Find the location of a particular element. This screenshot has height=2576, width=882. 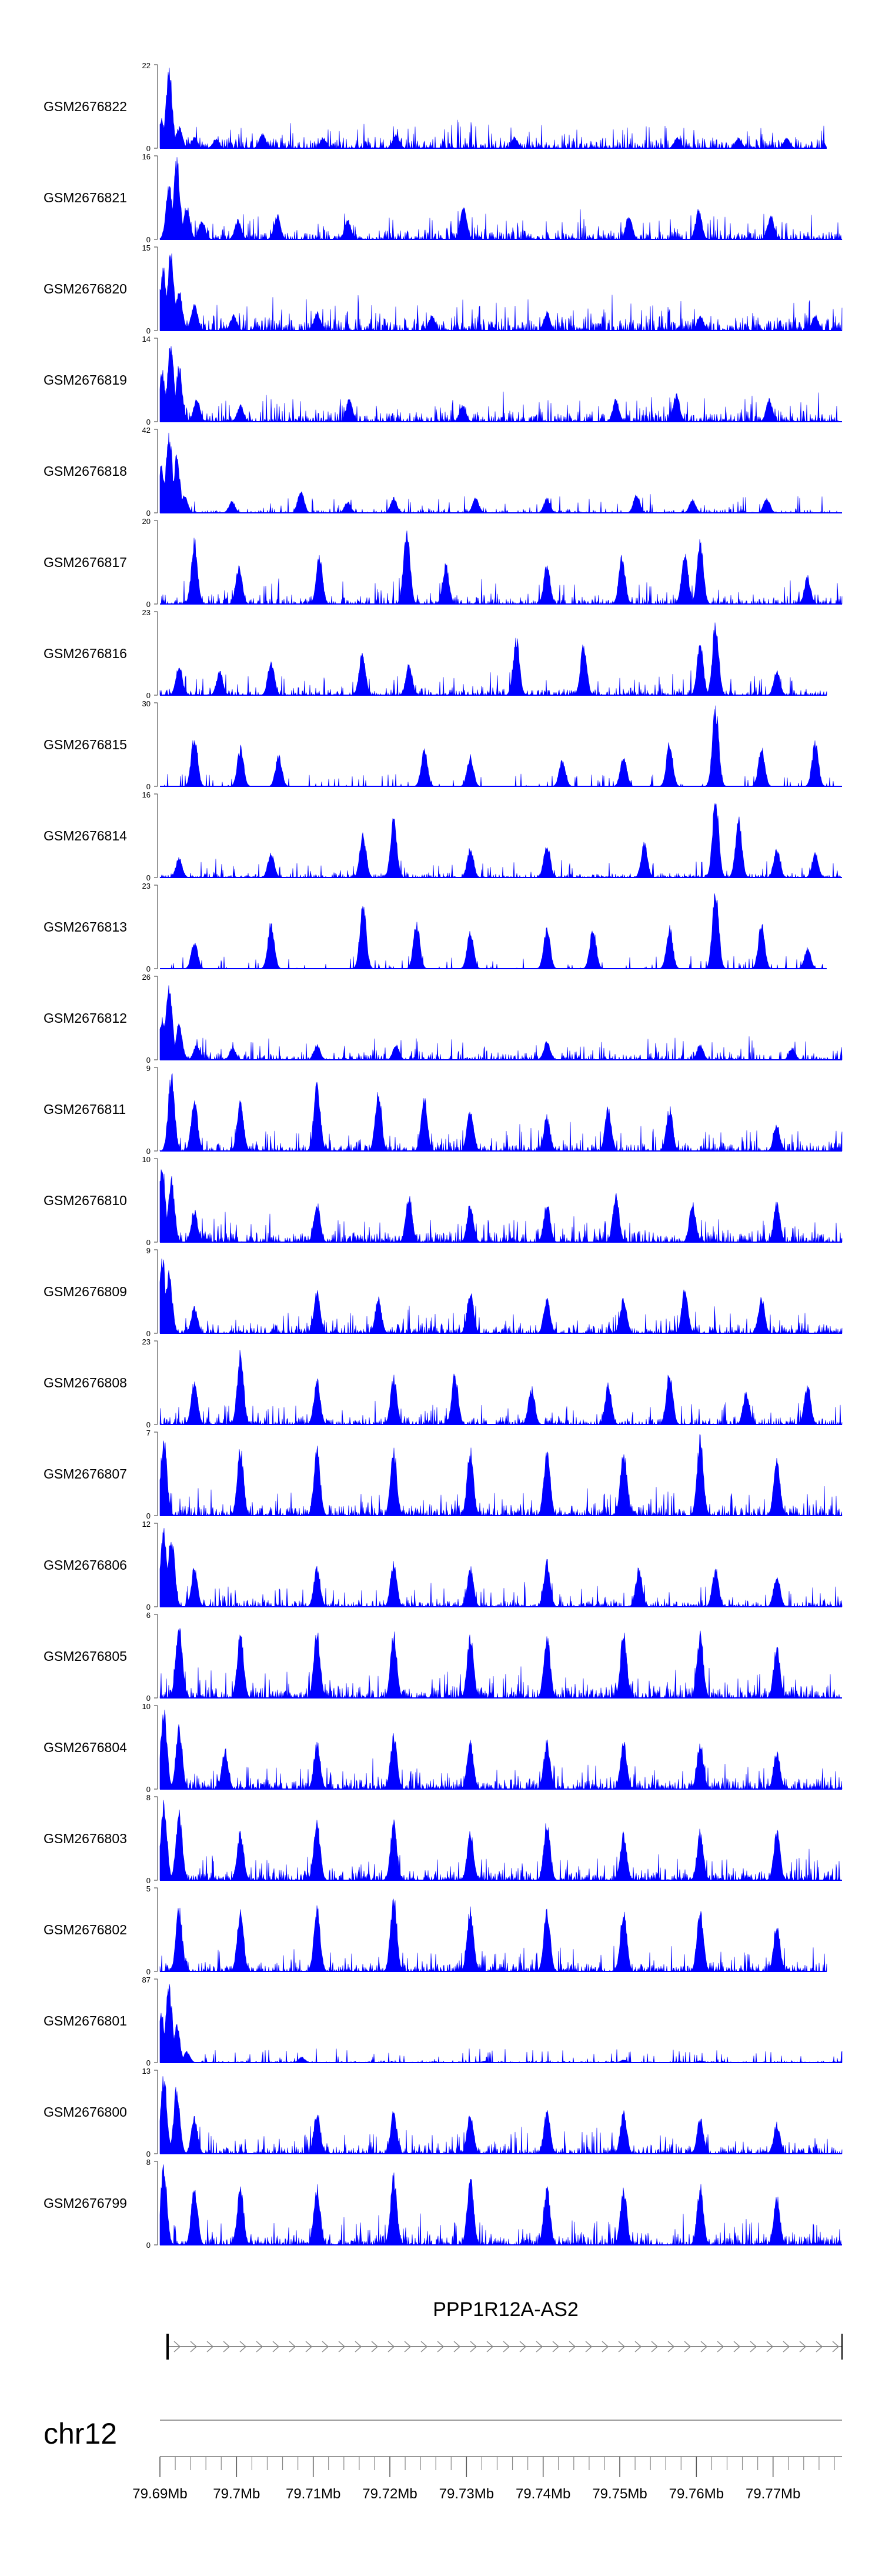

x-tick-label: 79.74Mb is located at coordinates (543, 2494).